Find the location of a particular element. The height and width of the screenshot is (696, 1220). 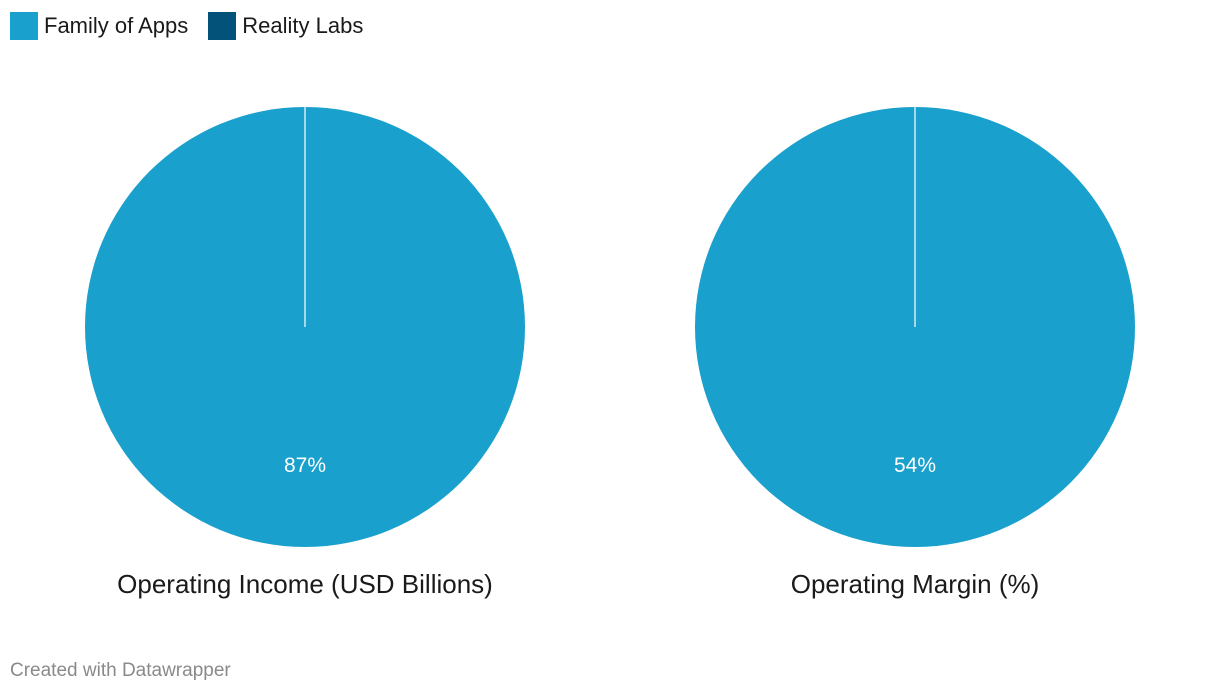

legend-item-reality-labs: Reality Labs is located at coordinates (285, 26).